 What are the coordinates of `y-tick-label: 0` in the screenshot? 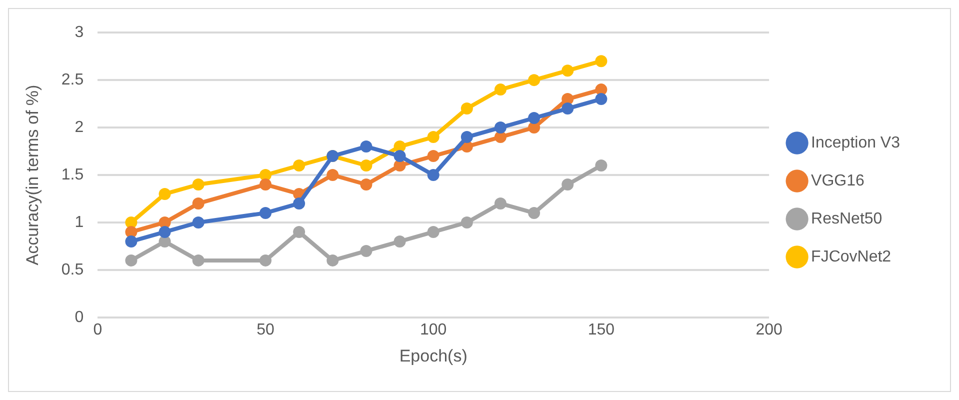 It's located at (79, 317).